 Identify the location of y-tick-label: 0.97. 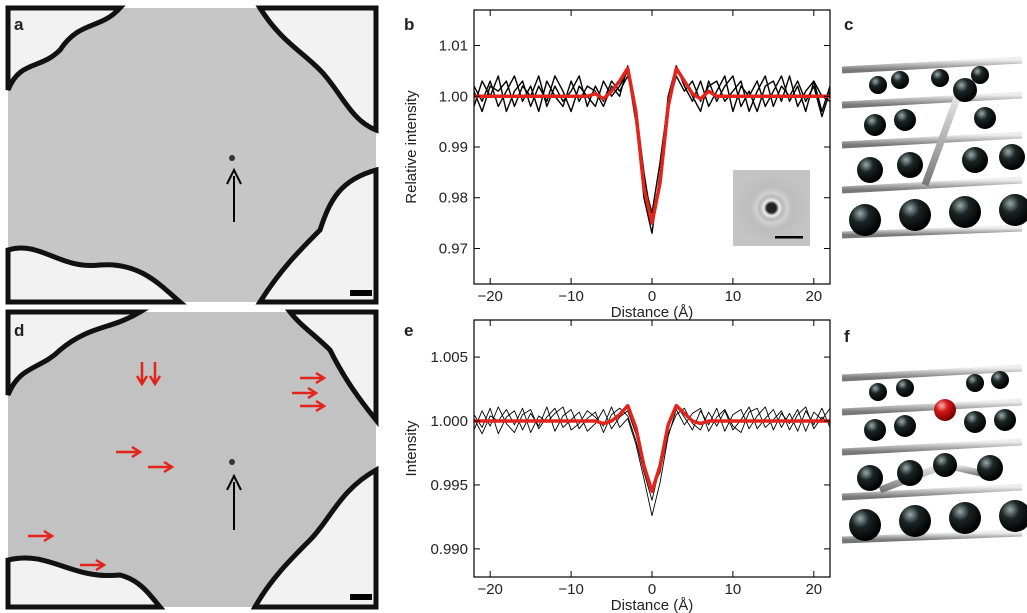
(453, 248).